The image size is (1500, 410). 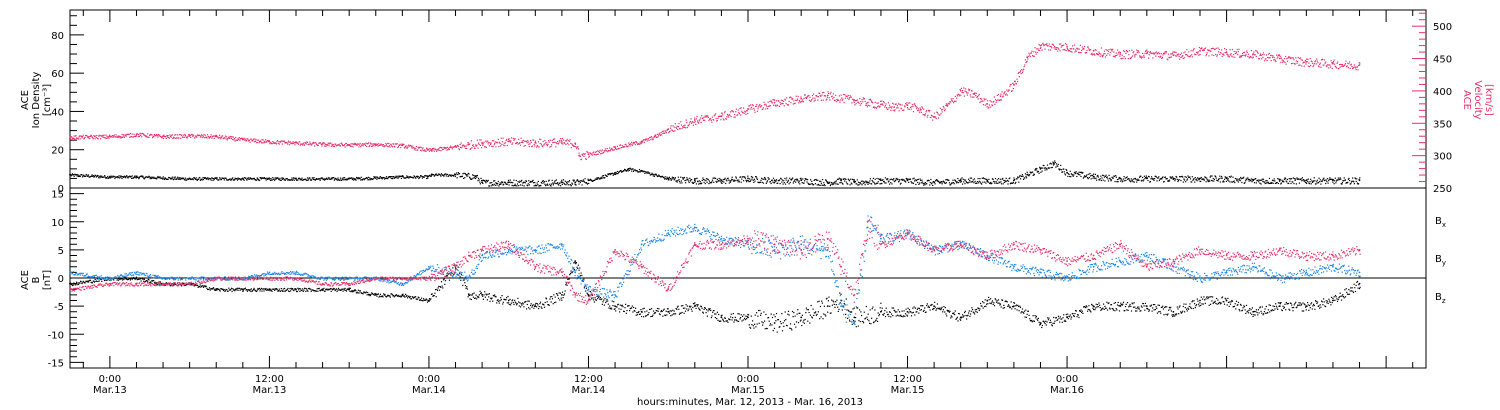 I want to click on top-right-tick-label: 500, so click(x=1442, y=27).